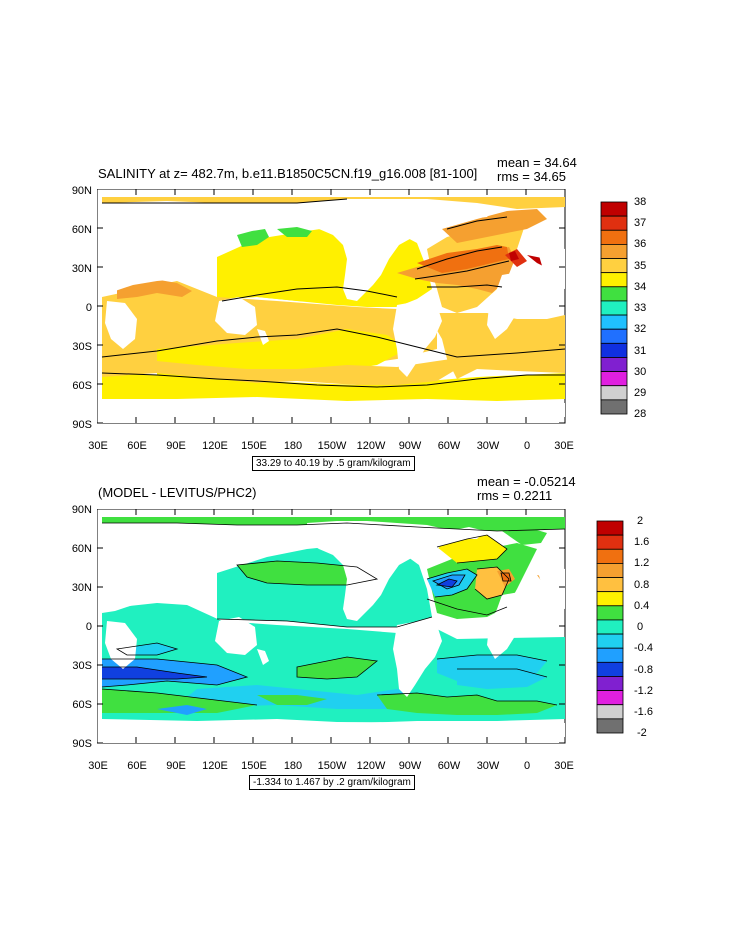 This screenshot has height=945, width=733. What do you see at coordinates (254, 766) in the screenshot?
I see `panel2-lon-label: 150E` at bounding box center [254, 766].